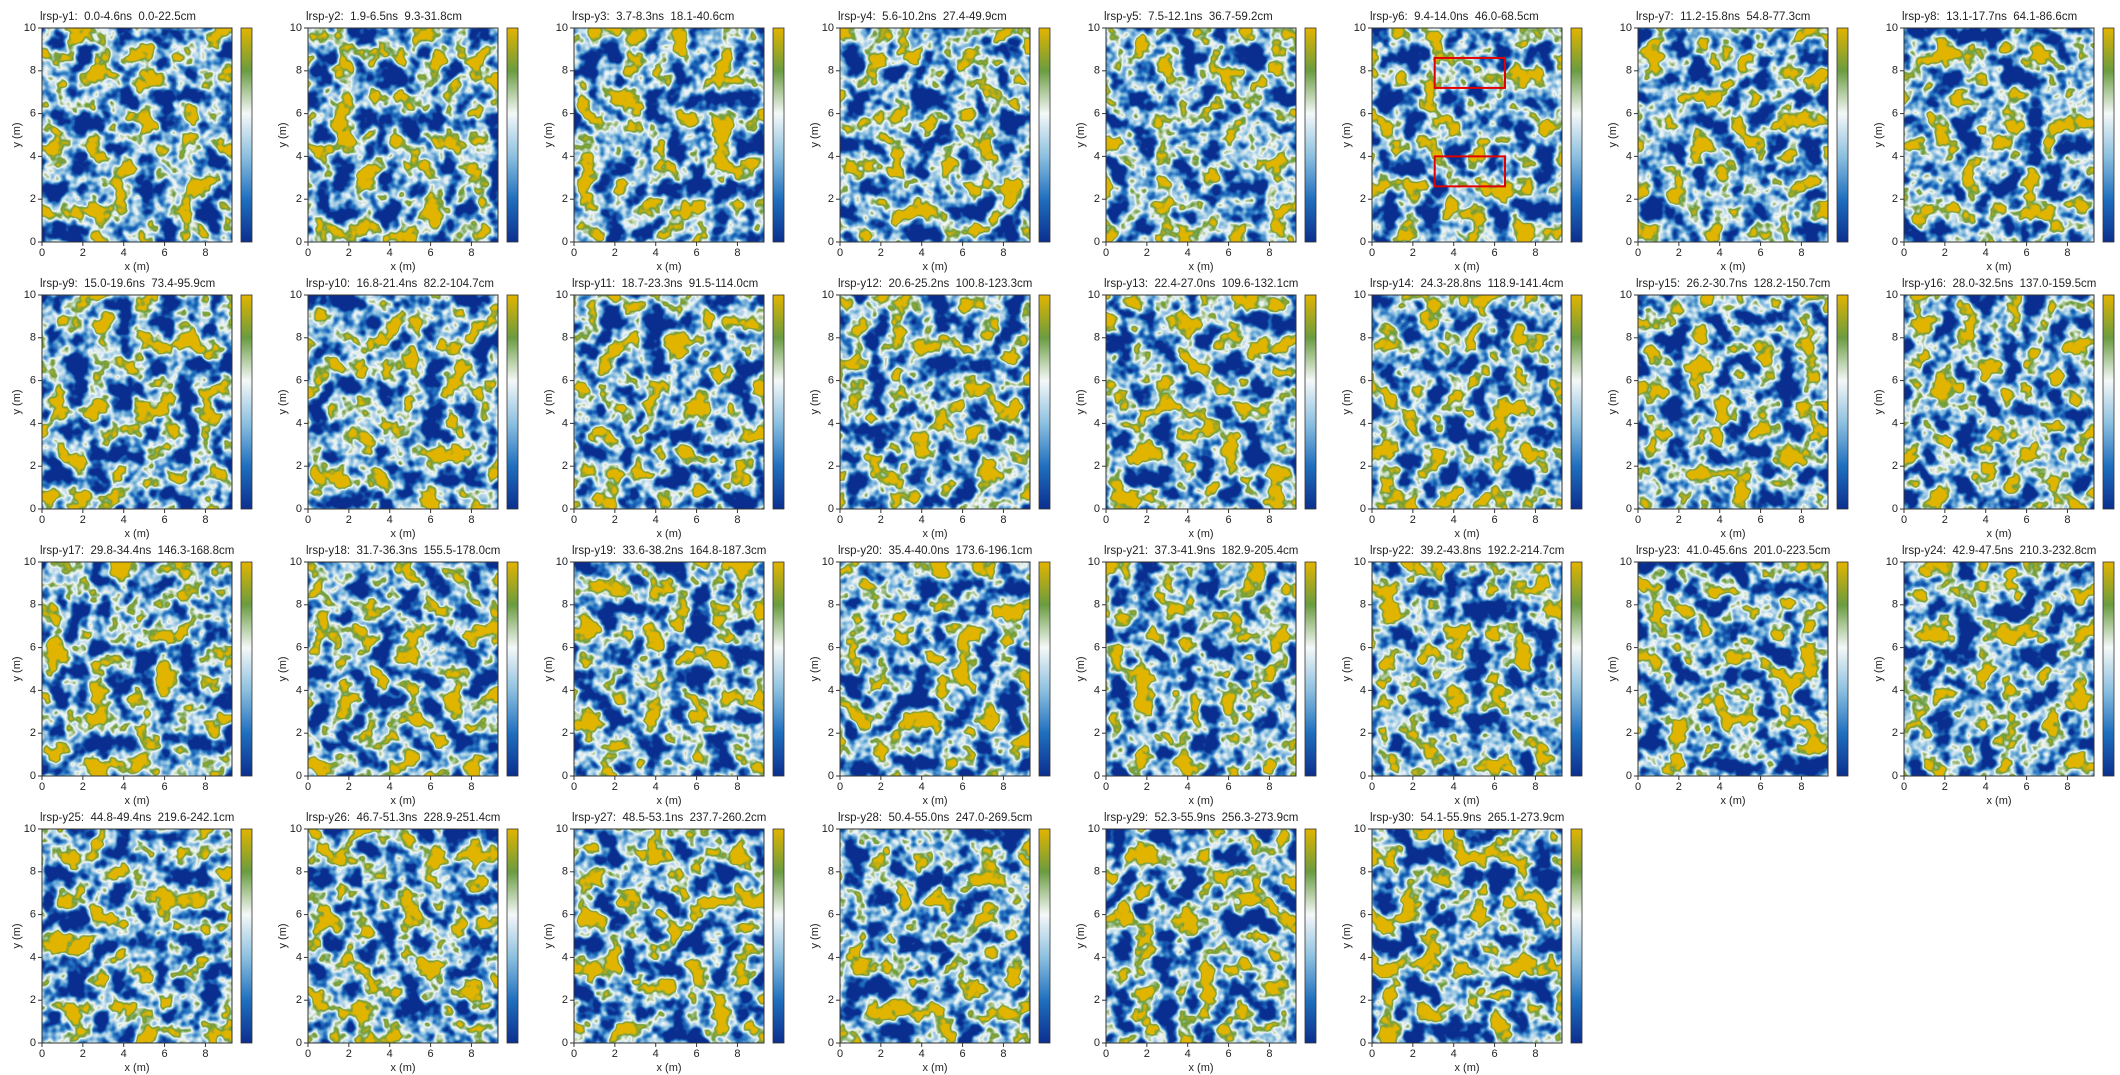 Image resolution: width=2120 pixels, height=1075 pixels. What do you see at coordinates (669, 551) in the screenshot?
I see `chart-title: lrsp-y19: 33.6-38.2ns 164.8-187.3cm` at bounding box center [669, 551].